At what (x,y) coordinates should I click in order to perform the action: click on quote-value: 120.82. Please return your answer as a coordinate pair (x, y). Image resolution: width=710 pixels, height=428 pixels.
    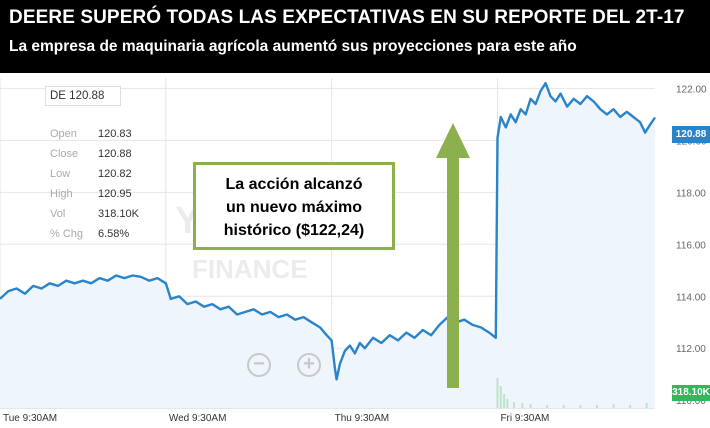
    Looking at the image, I should click on (115, 174).